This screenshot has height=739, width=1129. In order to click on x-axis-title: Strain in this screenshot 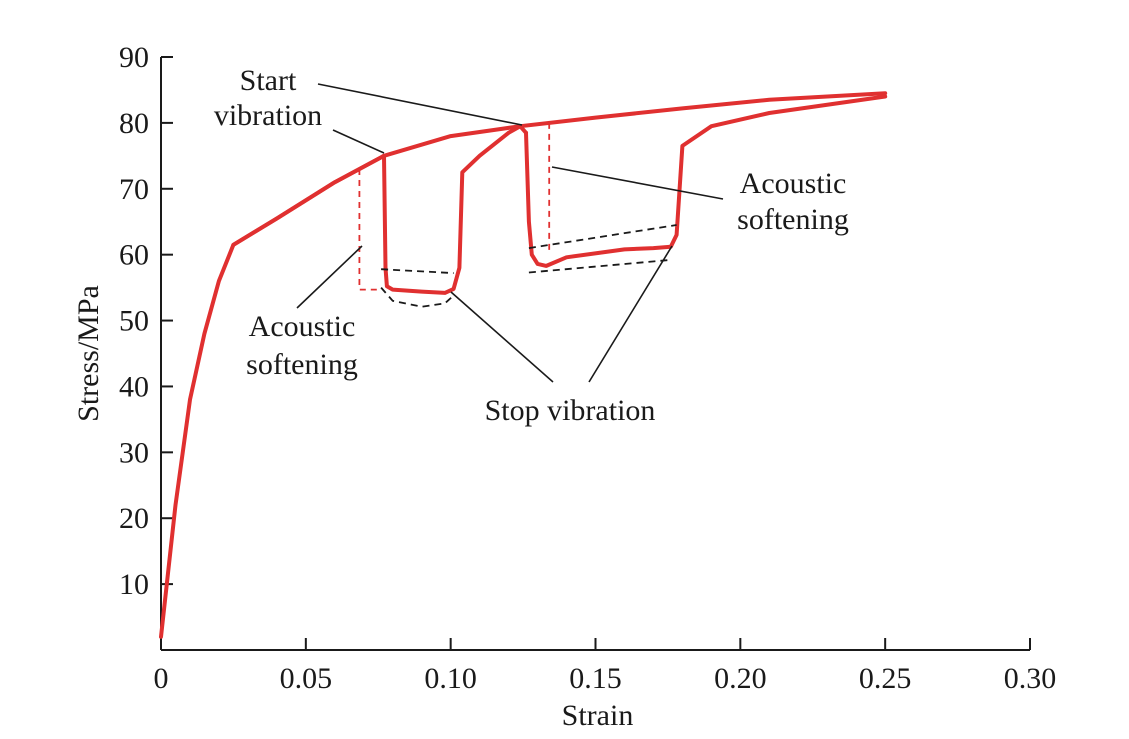, I will do `click(598, 715)`.